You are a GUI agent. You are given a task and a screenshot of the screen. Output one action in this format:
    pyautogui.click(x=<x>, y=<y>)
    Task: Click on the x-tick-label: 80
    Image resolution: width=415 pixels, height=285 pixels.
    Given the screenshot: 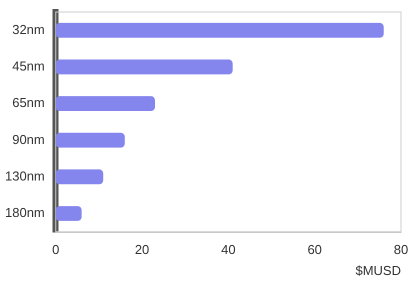 What is the action you would take?
    pyautogui.click(x=401, y=250)
    